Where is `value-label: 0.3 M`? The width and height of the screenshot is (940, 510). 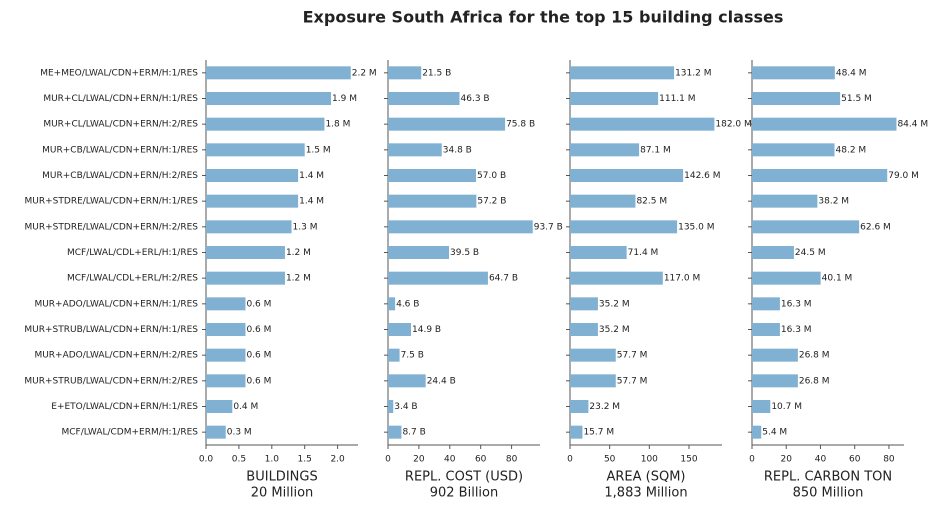
value-label: 0.3 M is located at coordinates (239, 433).